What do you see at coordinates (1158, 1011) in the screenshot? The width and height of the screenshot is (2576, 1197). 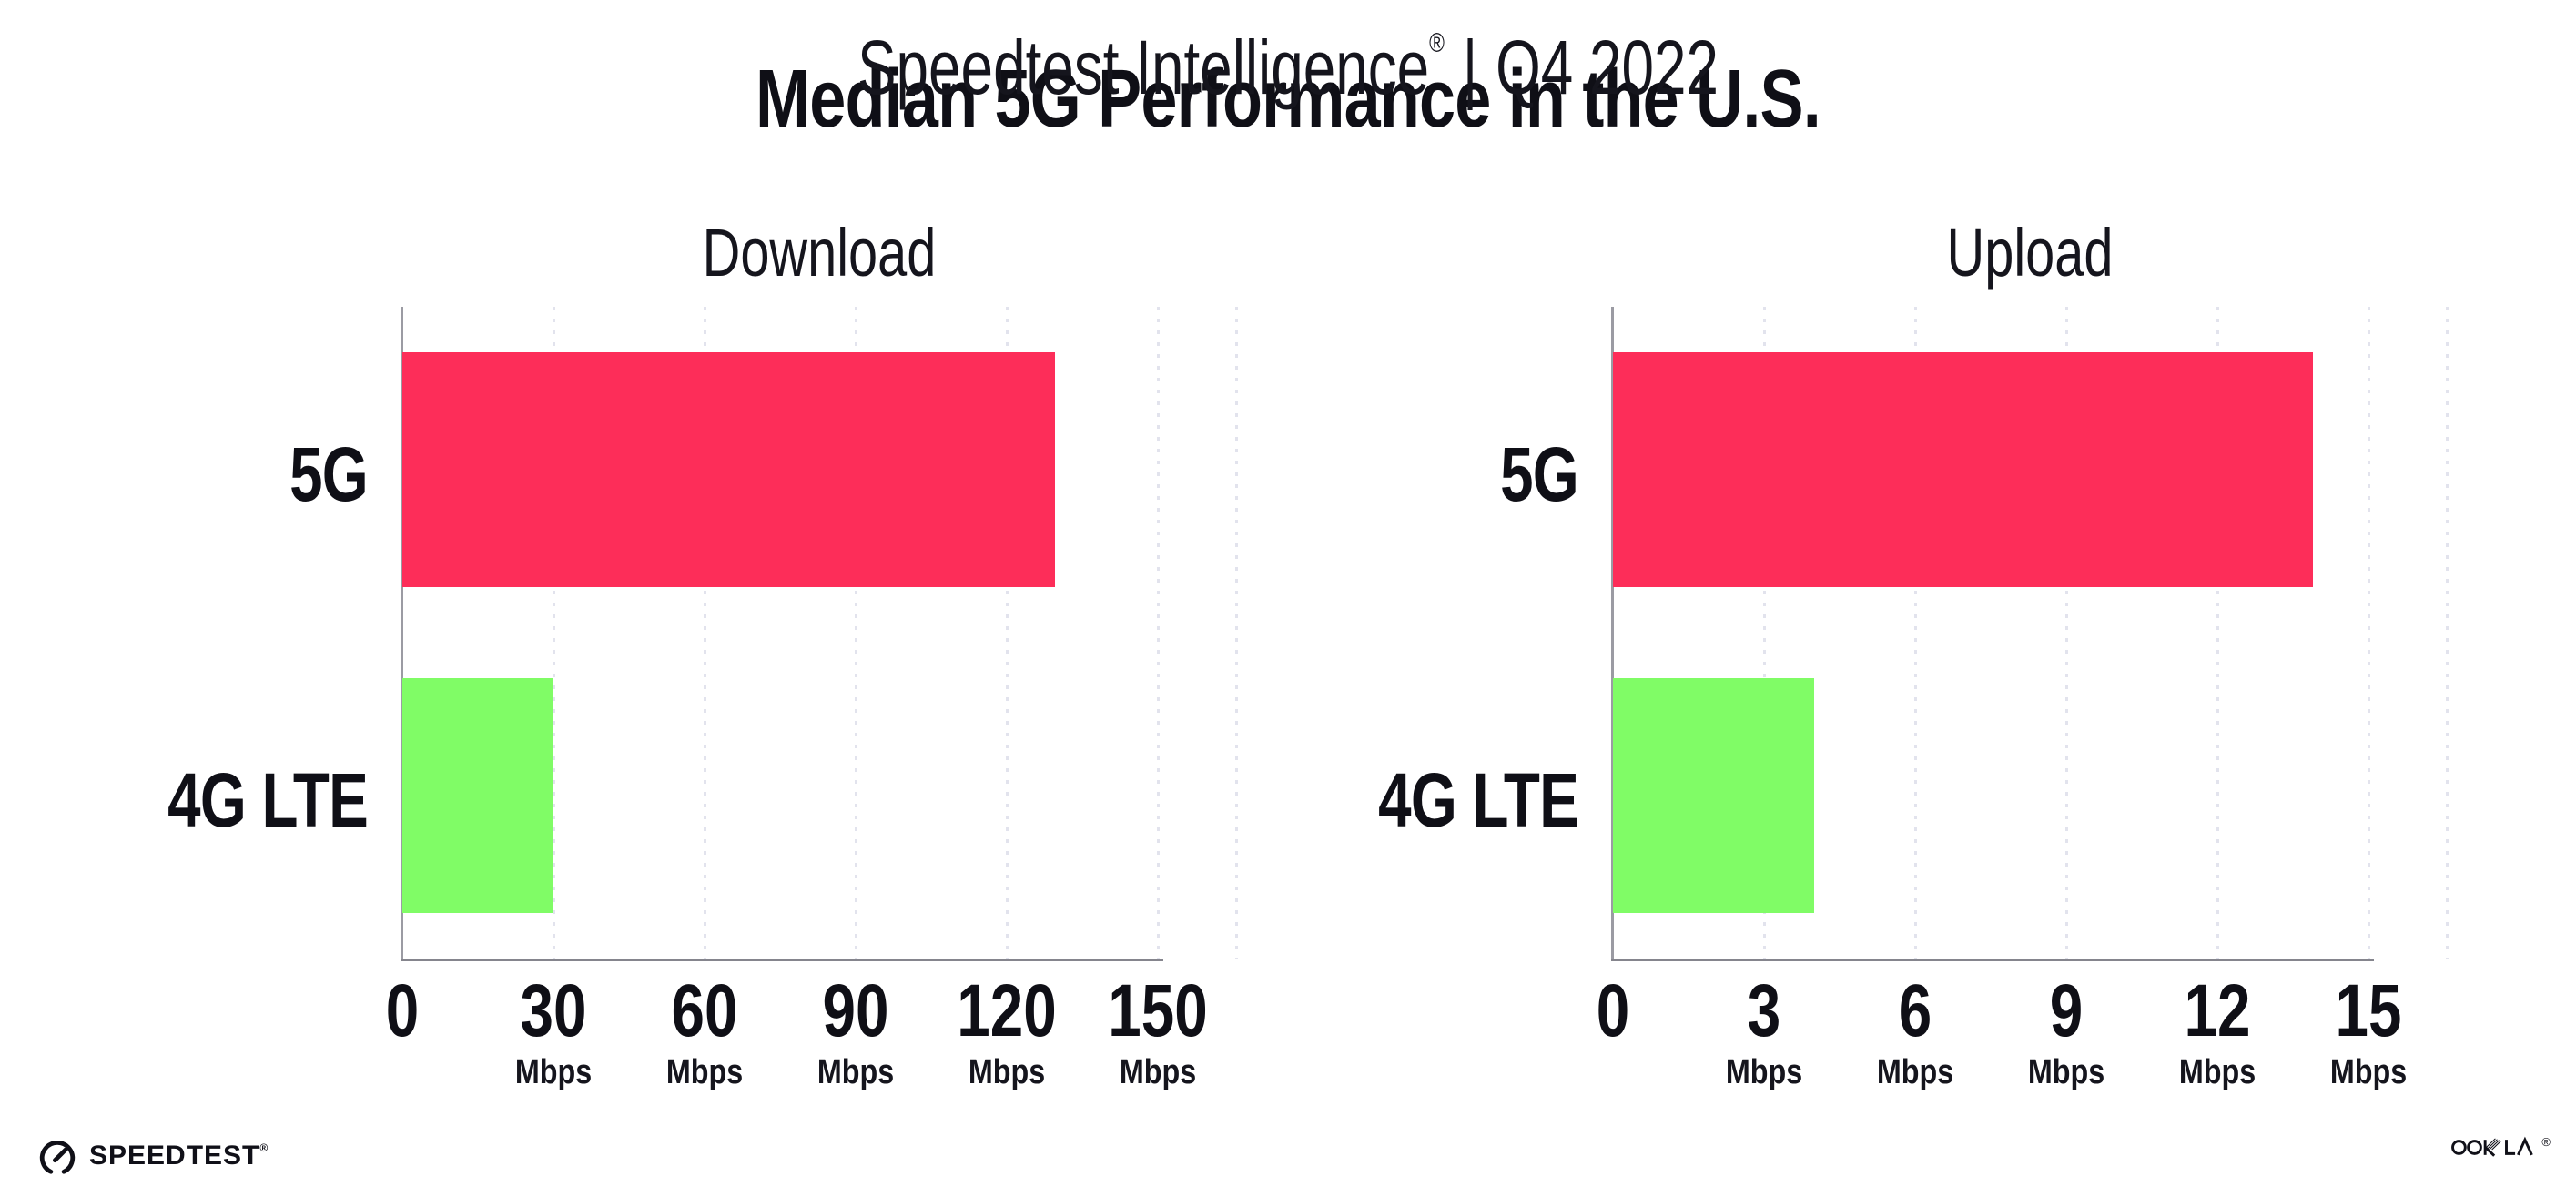 I see `x-tick-label-150: 150` at bounding box center [1158, 1011].